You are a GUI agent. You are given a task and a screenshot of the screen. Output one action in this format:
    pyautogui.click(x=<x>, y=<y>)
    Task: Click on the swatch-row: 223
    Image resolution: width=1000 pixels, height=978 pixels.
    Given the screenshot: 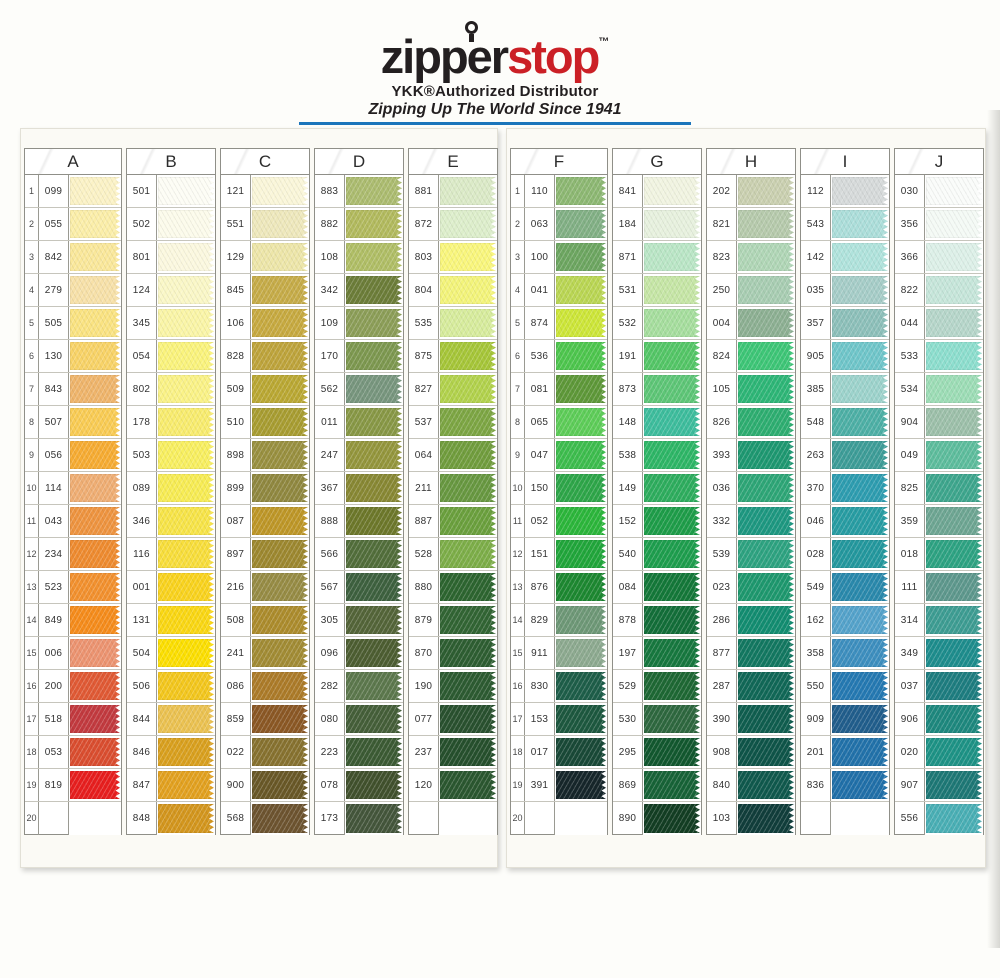 What is the action you would take?
    pyautogui.click(x=359, y=752)
    